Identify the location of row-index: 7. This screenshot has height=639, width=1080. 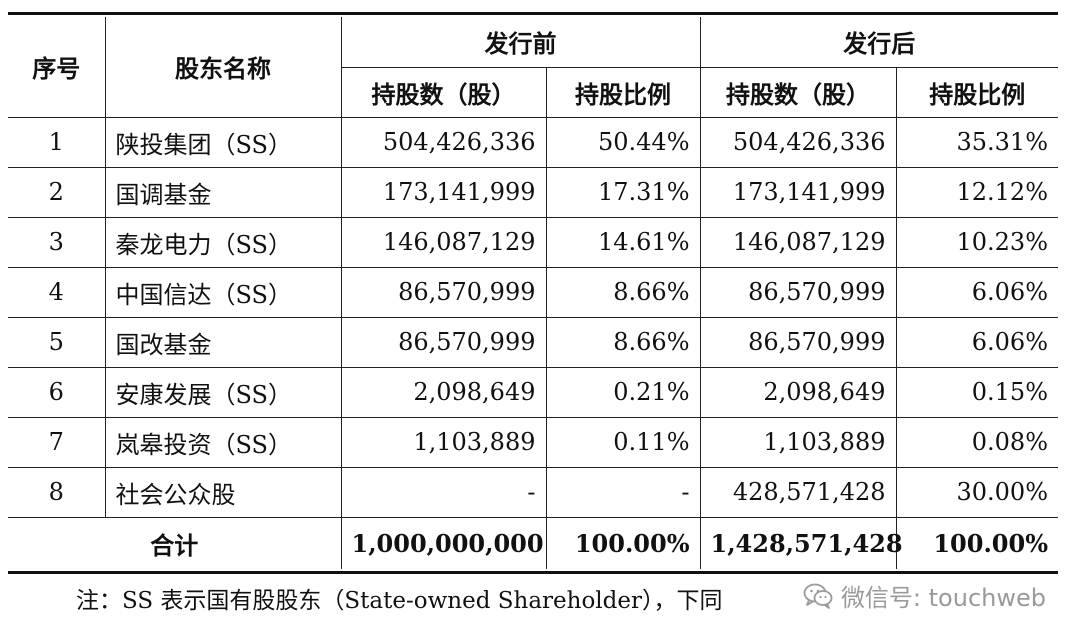
(57, 442).